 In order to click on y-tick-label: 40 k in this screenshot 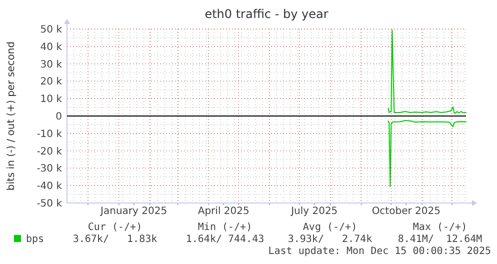, I will do `click(51, 47)`.